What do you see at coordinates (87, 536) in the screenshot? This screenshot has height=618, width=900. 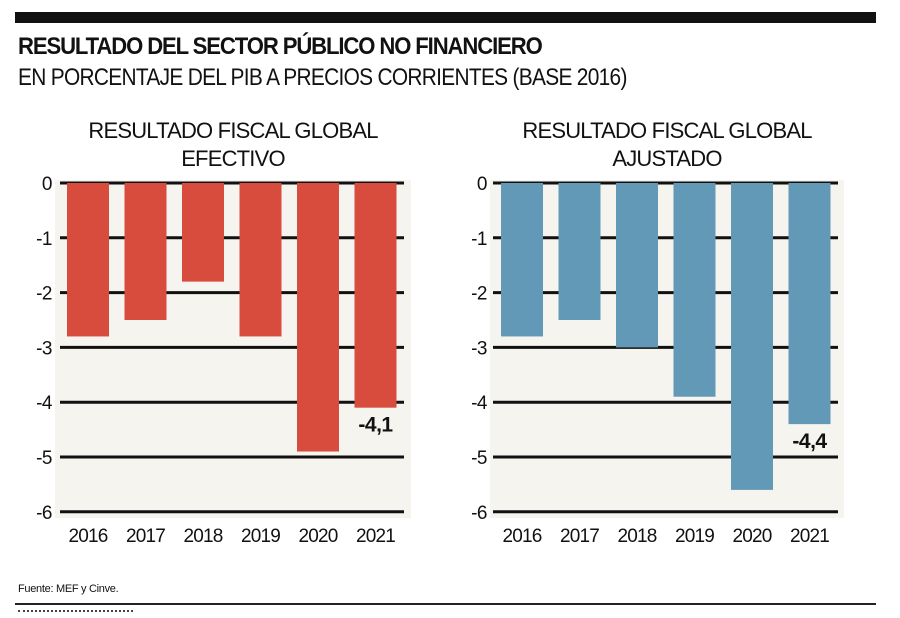 I see `x-tick-label-efectivo: 2016` at bounding box center [87, 536].